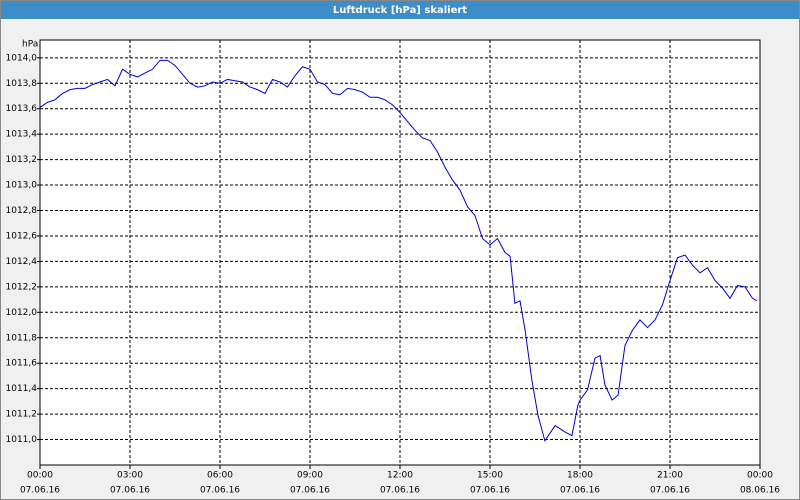  What do you see at coordinates (400, 476) in the screenshot?
I see `x-tick-label: 12:00` at bounding box center [400, 476].